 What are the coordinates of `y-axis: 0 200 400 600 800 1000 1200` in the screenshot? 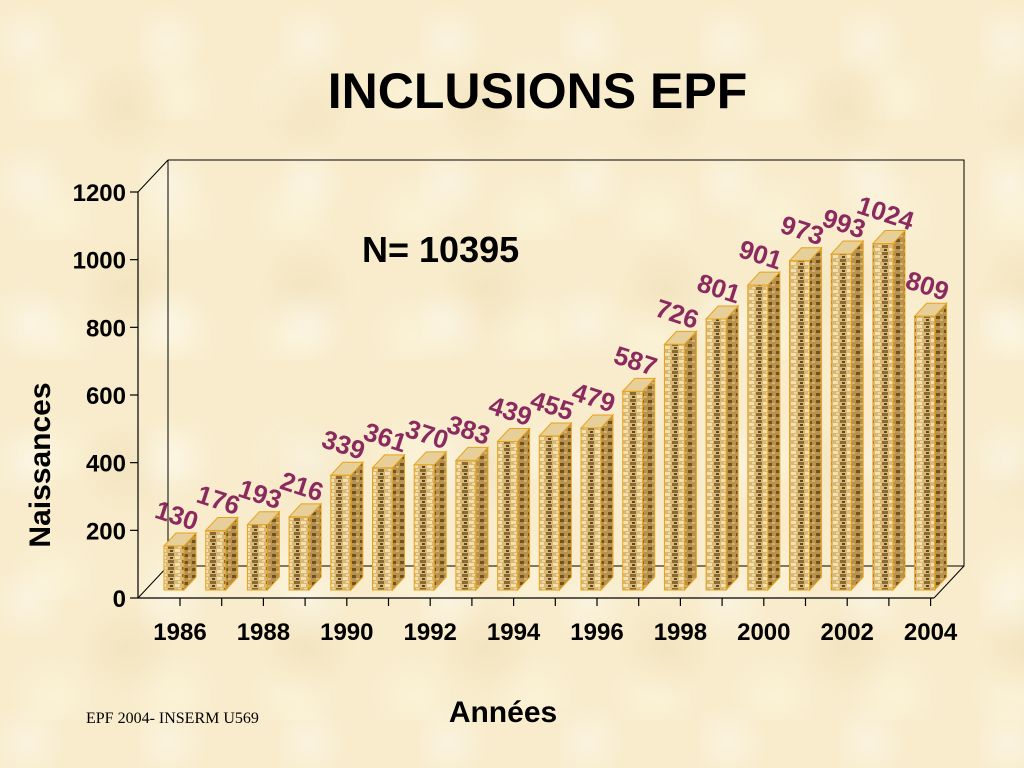 It's located at (106, 396).